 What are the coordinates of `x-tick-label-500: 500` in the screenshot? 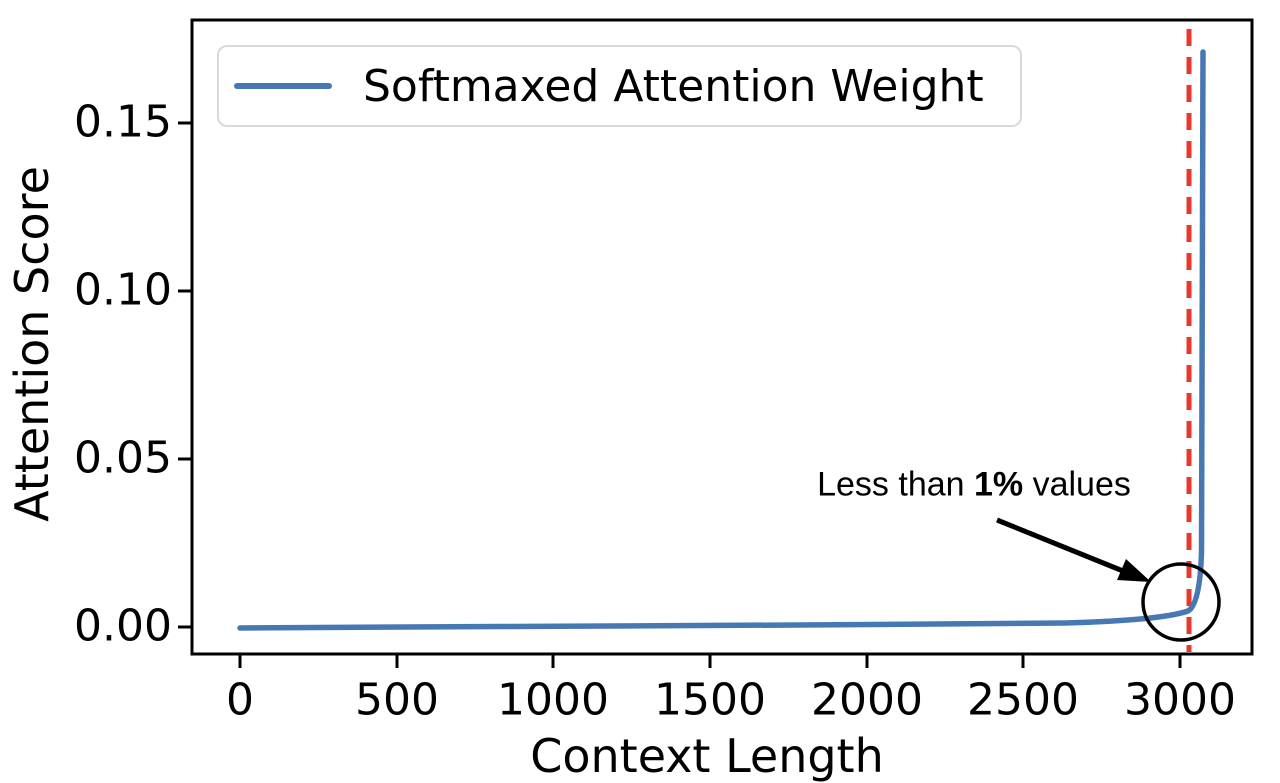 It's located at (397, 700).